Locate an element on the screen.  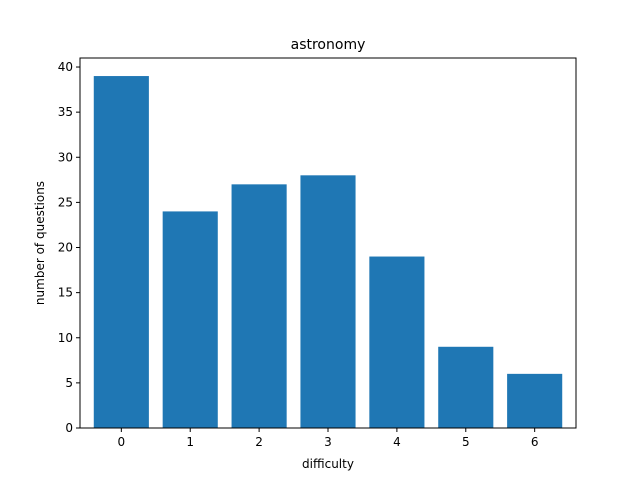
x-axis-label: difficulty is located at coordinates (328, 464).